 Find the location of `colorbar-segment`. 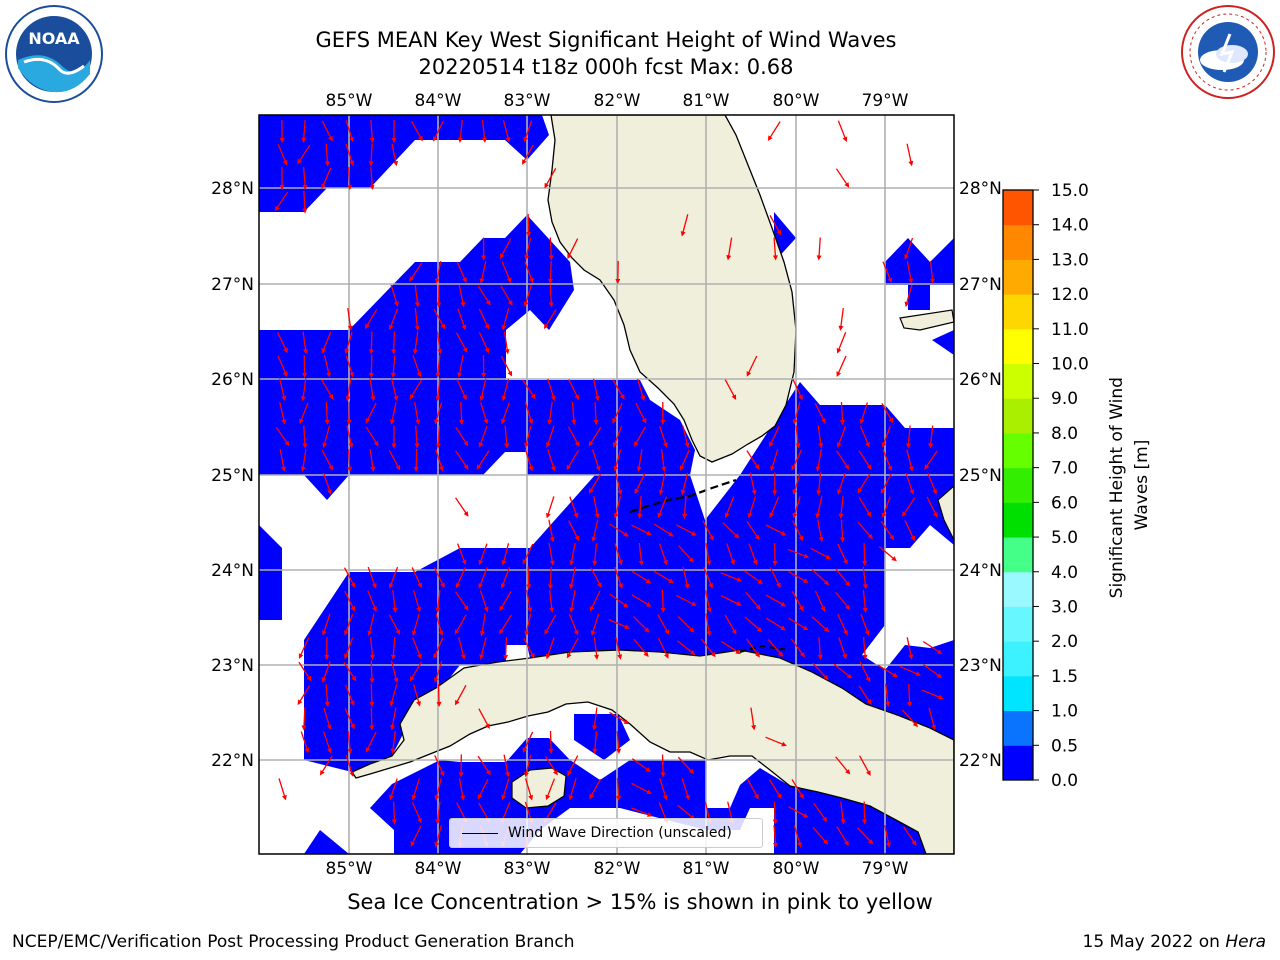

colorbar-segment is located at coordinates (1018, 728).